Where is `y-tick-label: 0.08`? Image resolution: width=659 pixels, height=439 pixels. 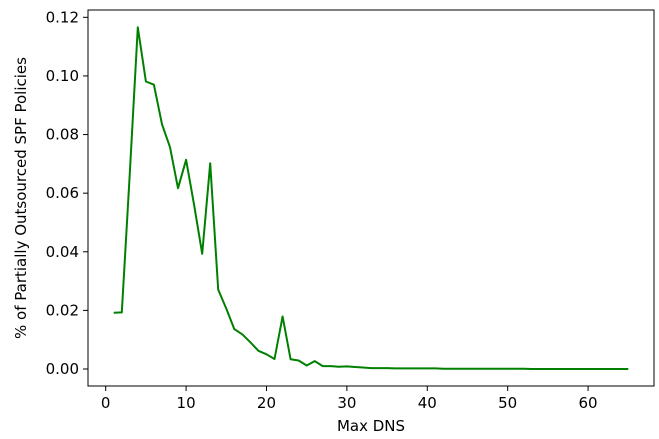
y-tick-label: 0.08 is located at coordinates (62, 135).